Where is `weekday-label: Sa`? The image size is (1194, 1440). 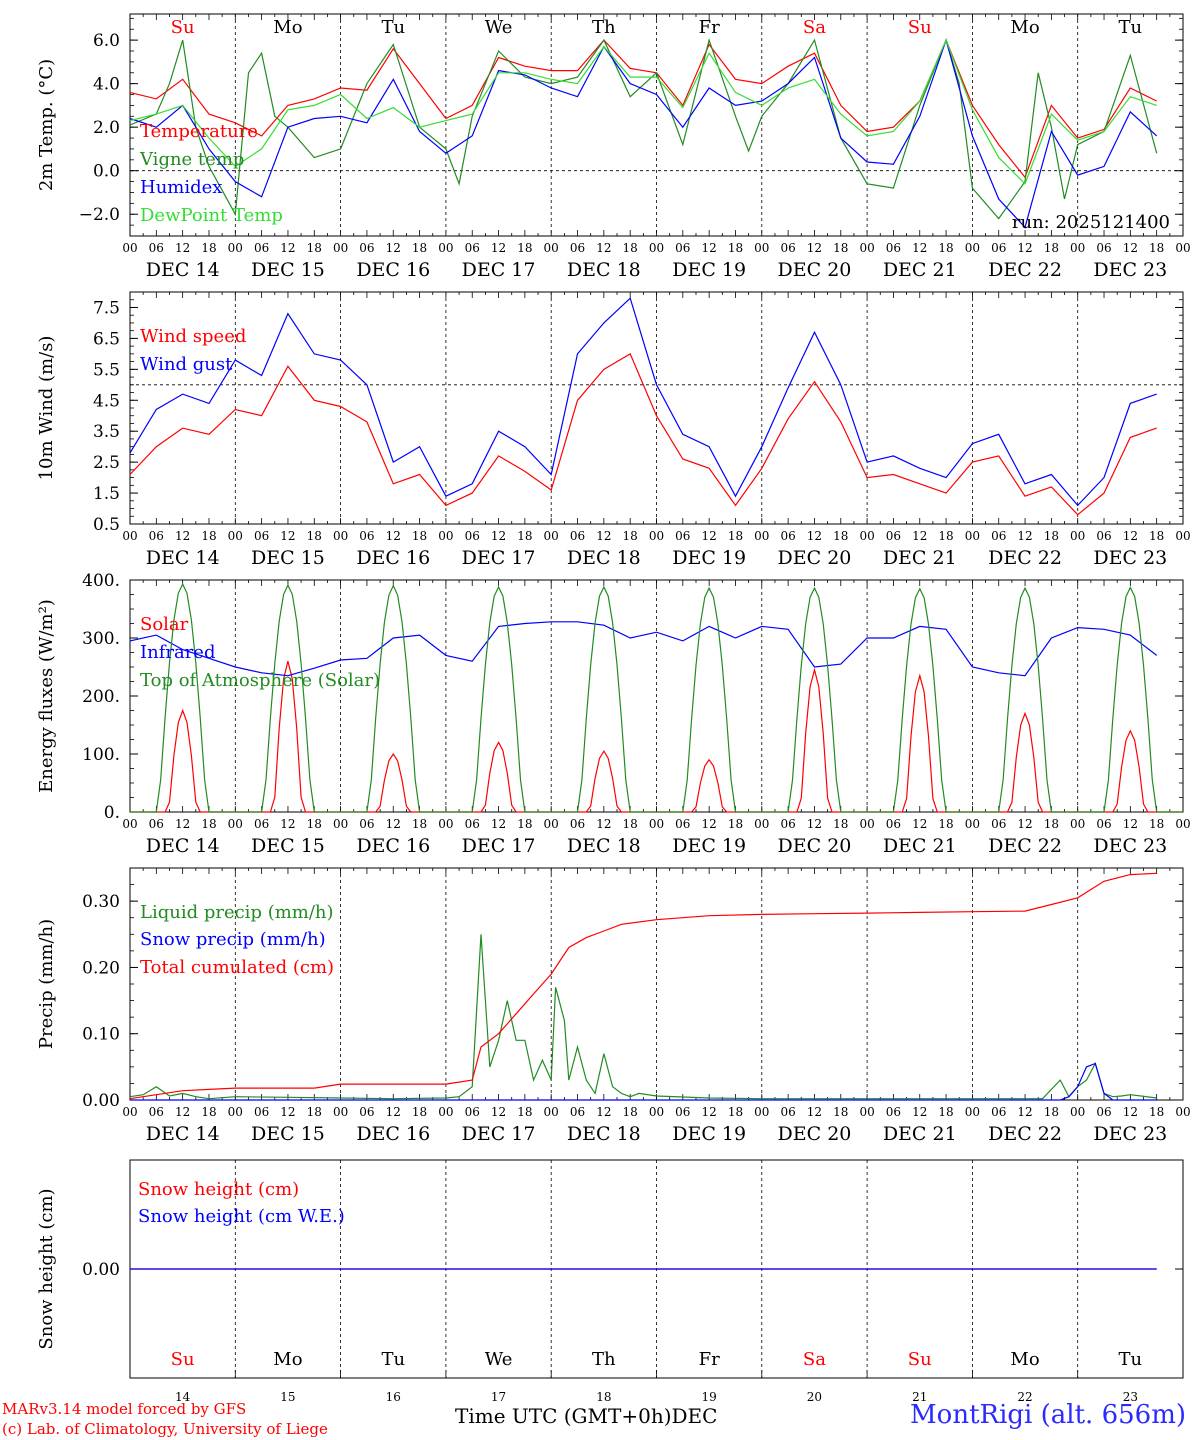 weekday-label: Sa is located at coordinates (814, 1359).